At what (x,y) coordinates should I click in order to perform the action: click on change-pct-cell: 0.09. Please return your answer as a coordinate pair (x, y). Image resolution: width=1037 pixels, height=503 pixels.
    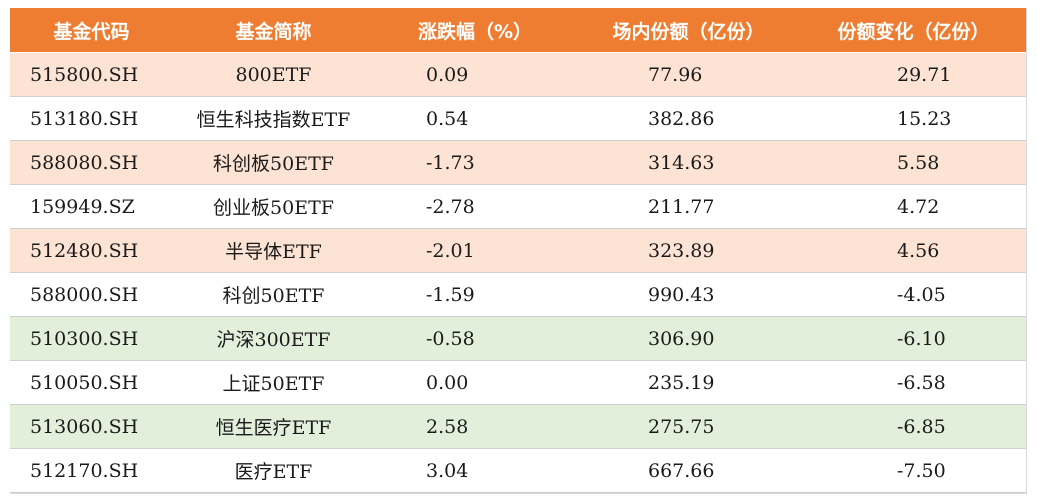
    Looking at the image, I should click on (475, 74).